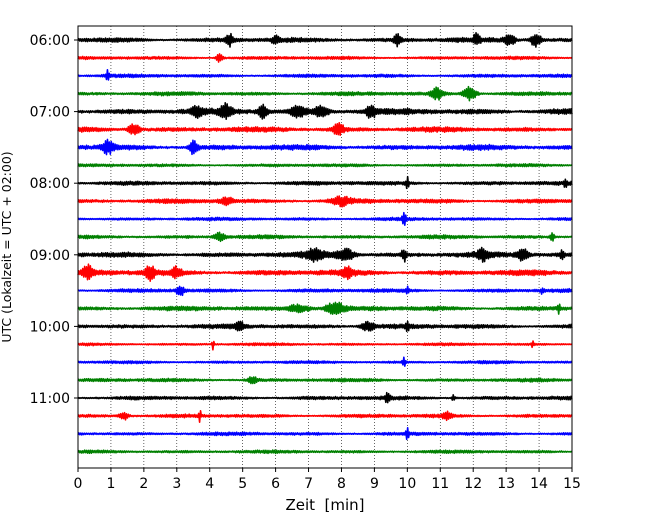  I want to click on x-tick-label: 11, so click(440, 484).